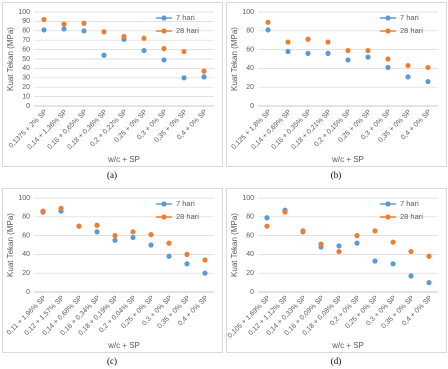 The width and height of the screenshot is (448, 369). What do you see at coordinates (336, 361) in the screenshot?
I see `caption: (d)` at bounding box center [336, 361].